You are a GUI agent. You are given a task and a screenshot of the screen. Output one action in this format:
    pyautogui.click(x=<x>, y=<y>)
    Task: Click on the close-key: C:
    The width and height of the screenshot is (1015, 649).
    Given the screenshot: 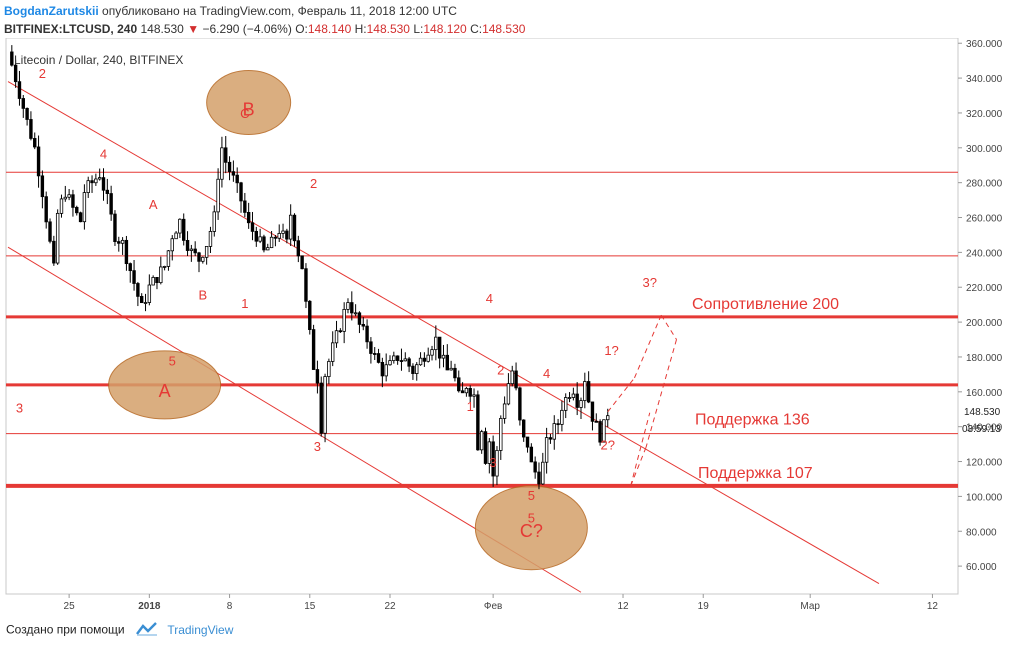 What is the action you would take?
    pyautogui.click(x=476, y=29)
    